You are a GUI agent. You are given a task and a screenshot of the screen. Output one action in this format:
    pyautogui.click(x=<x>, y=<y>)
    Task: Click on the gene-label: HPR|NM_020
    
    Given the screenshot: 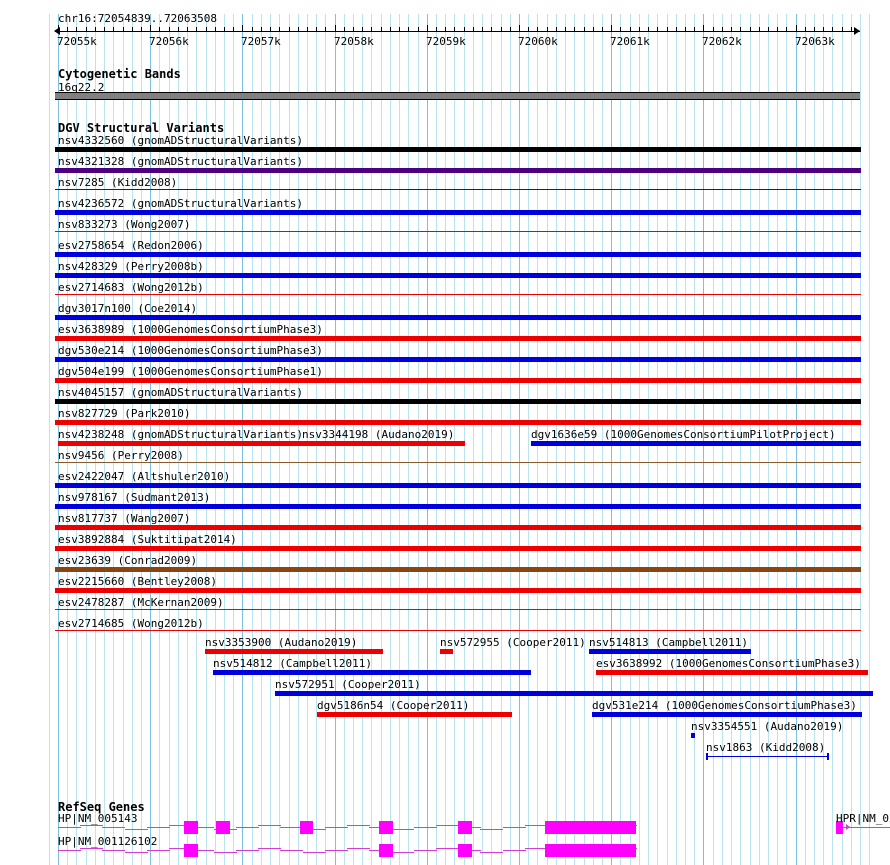 What is the action you would take?
    pyautogui.click(x=863, y=818)
    